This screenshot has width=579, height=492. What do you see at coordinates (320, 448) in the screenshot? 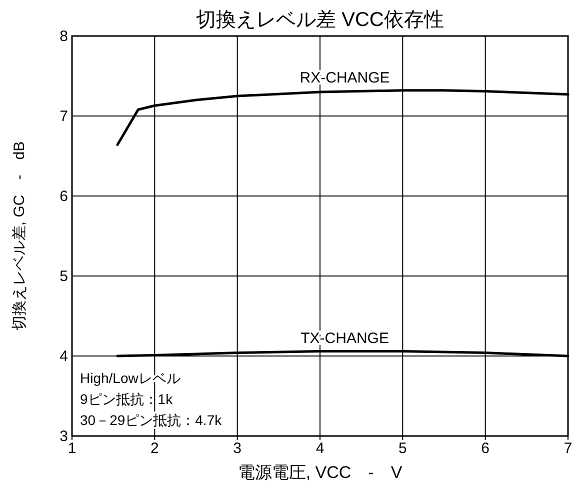
I see `x-tick-label: 4` at bounding box center [320, 448].